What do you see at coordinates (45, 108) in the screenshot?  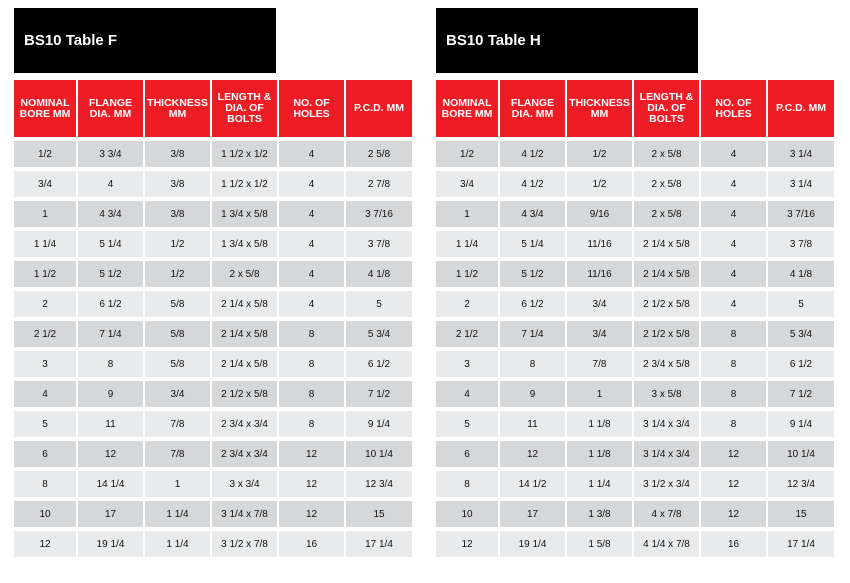 I see `header-nominal-bore: NOMINAL BORE MM` at bounding box center [45, 108].